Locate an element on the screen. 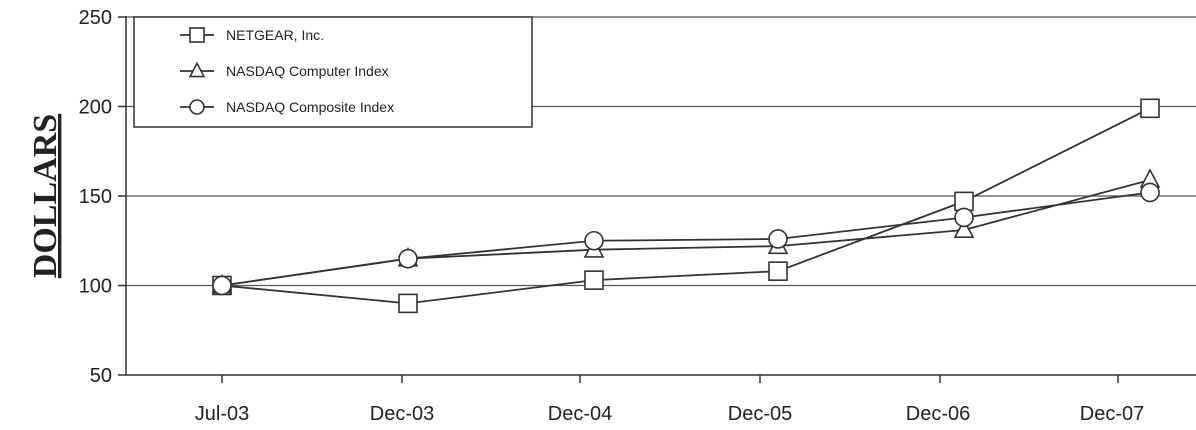 This screenshot has width=1196, height=430. legend-marker-square is located at coordinates (197, 35).